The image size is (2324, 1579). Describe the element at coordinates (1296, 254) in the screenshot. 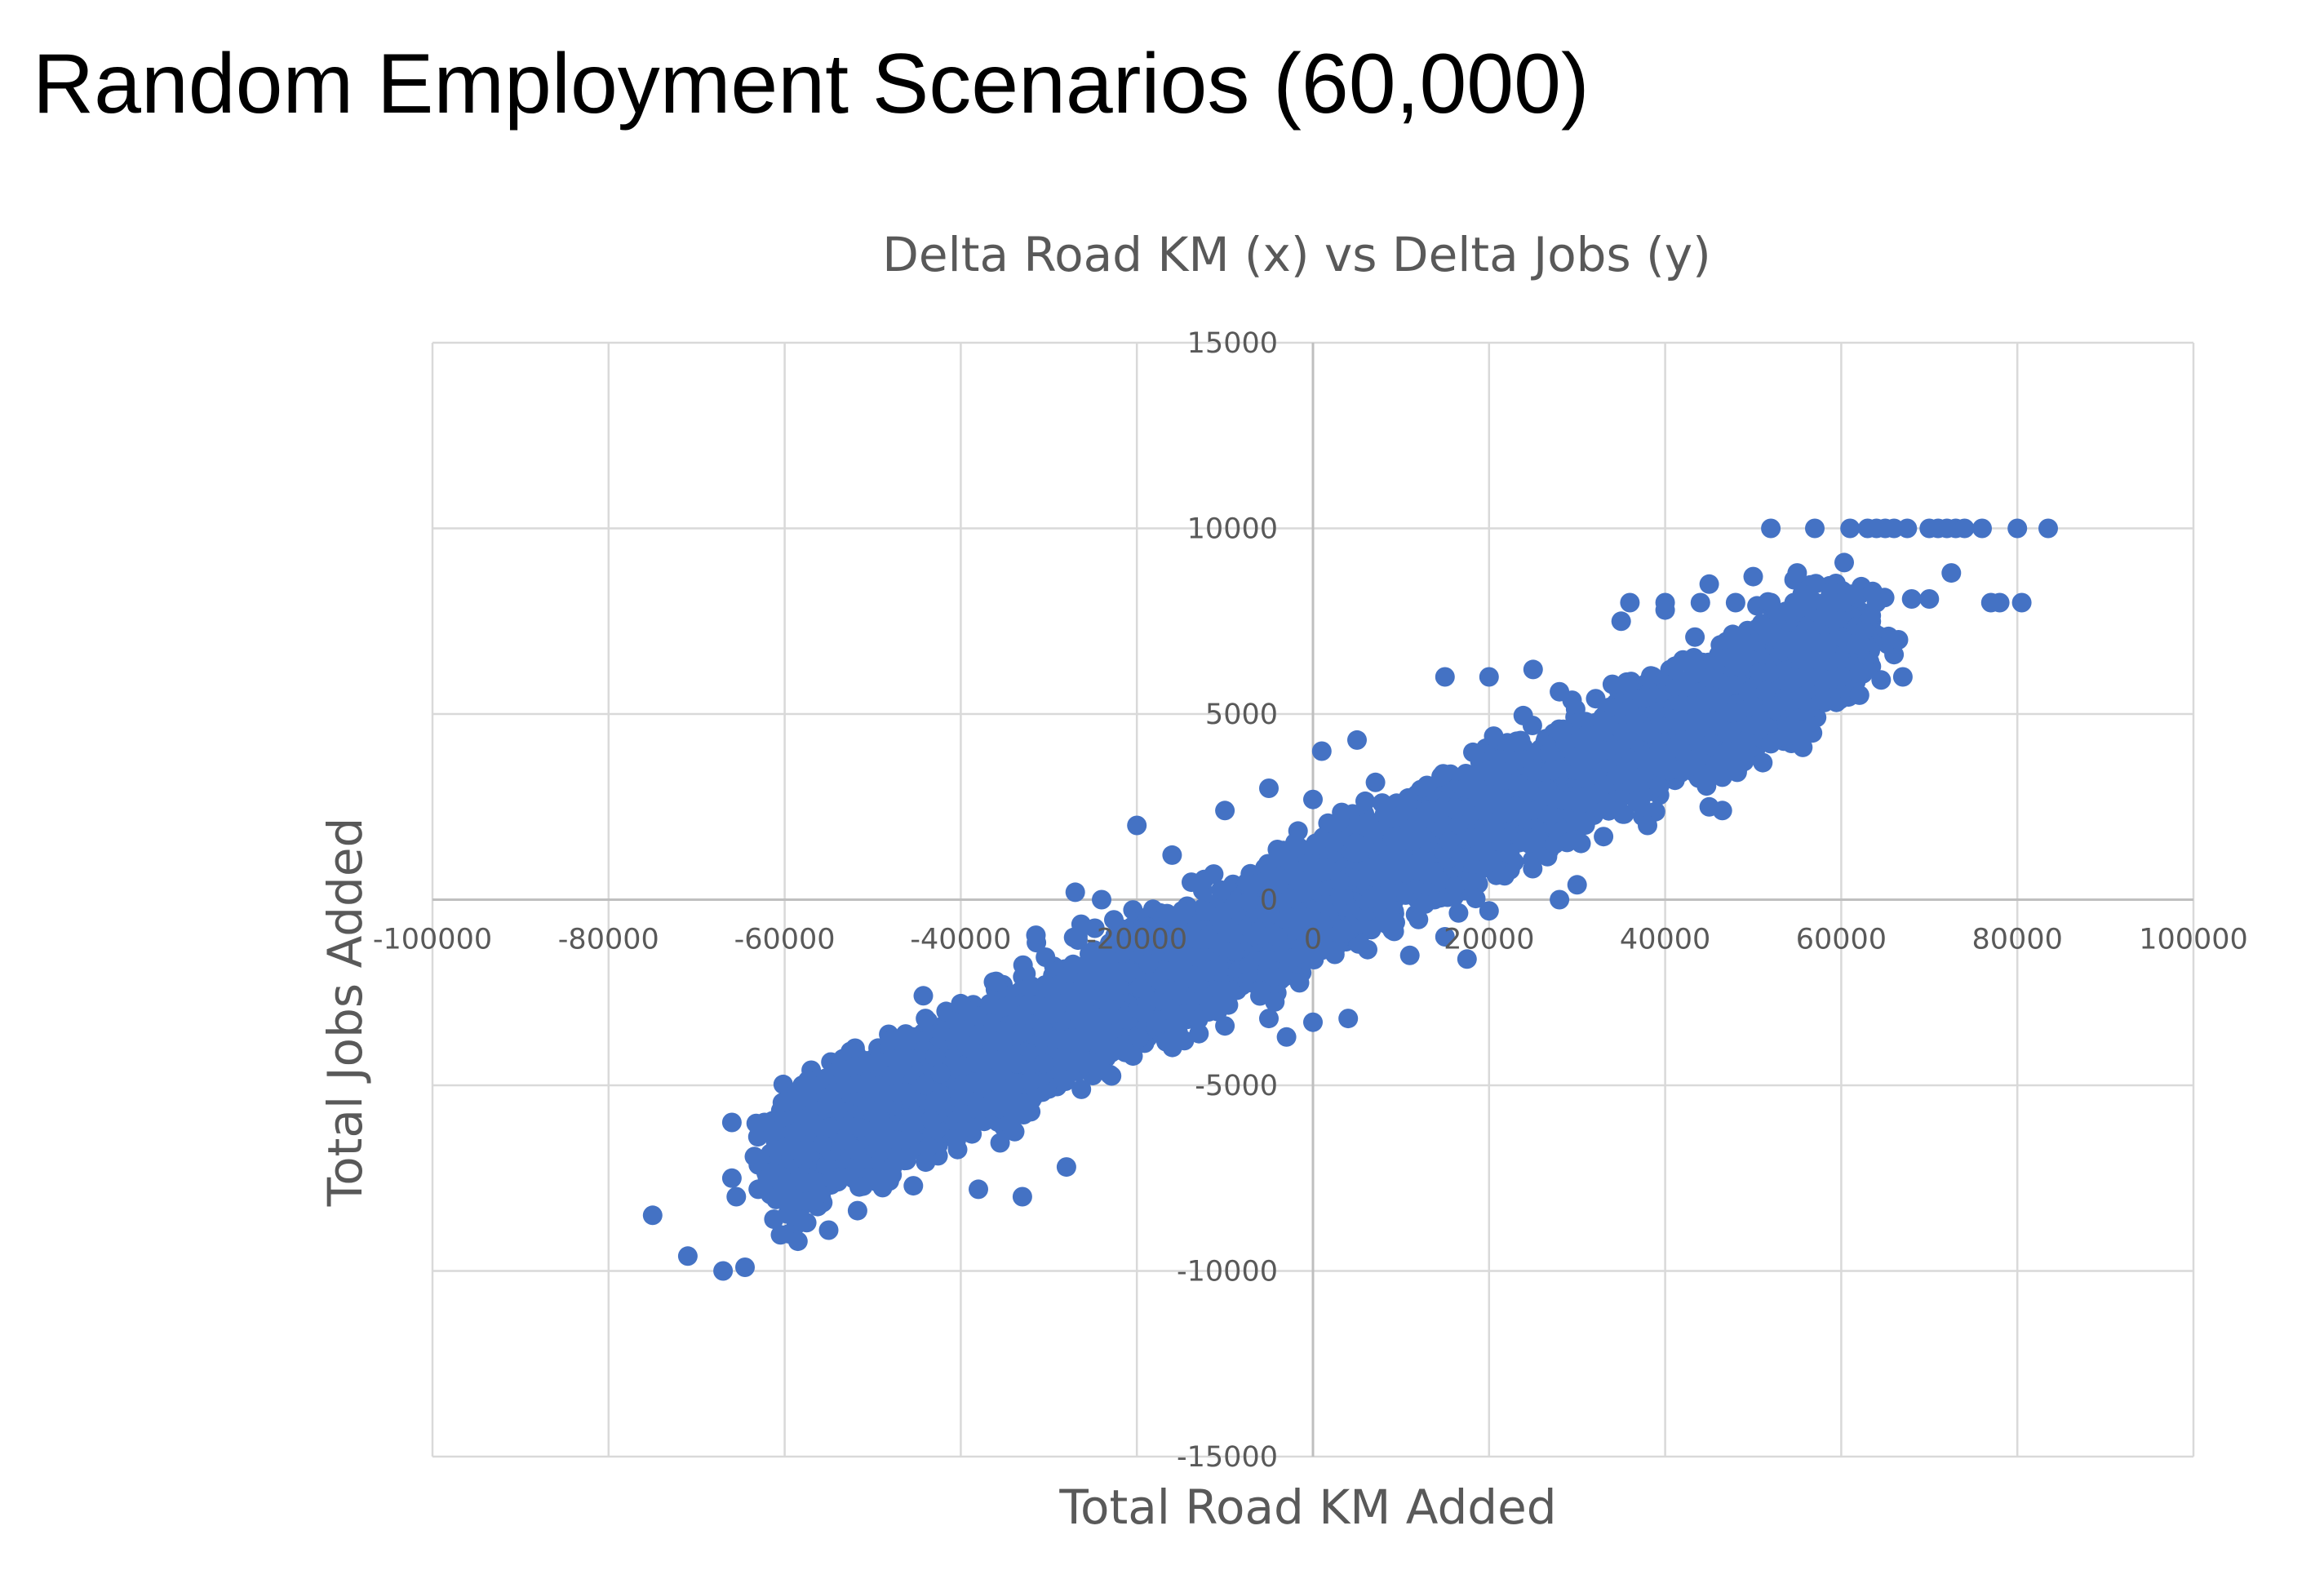

I see `chart-title: Delta Road KM (x) vs Delta Jobs (y)` at that location.